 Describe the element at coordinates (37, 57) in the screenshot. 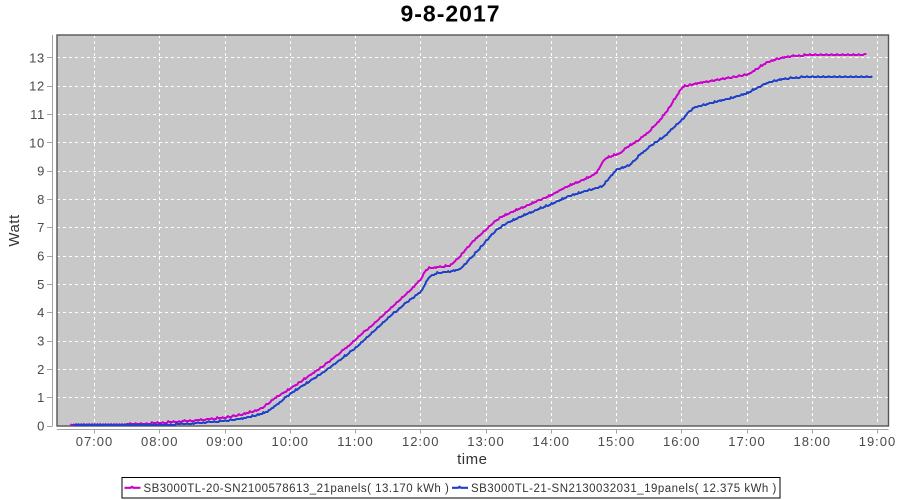

I see `svg-text: 13` at that location.